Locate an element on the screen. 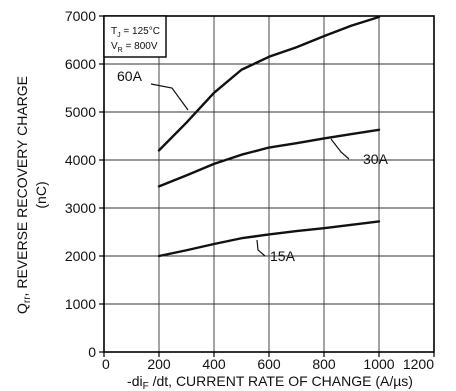 The image size is (456, 391). x-tick-label-800: 800 is located at coordinates (324, 364).